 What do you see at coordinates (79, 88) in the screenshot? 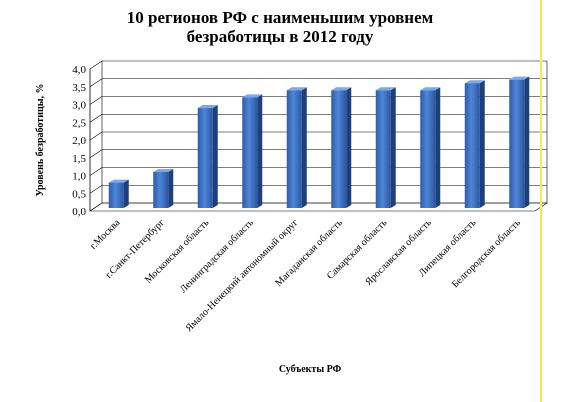
I see `y-tick-label: 3,5` at bounding box center [79, 88].